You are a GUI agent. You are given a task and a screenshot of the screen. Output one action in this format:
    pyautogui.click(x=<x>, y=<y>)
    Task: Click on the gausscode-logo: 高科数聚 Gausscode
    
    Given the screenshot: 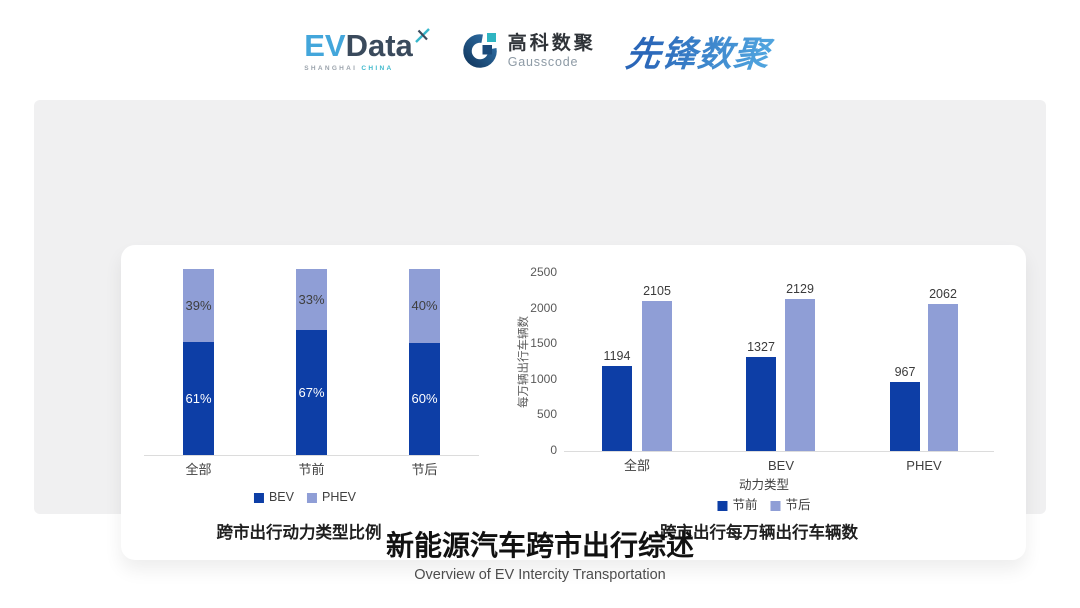 What is the action you would take?
    pyautogui.click(x=528, y=51)
    